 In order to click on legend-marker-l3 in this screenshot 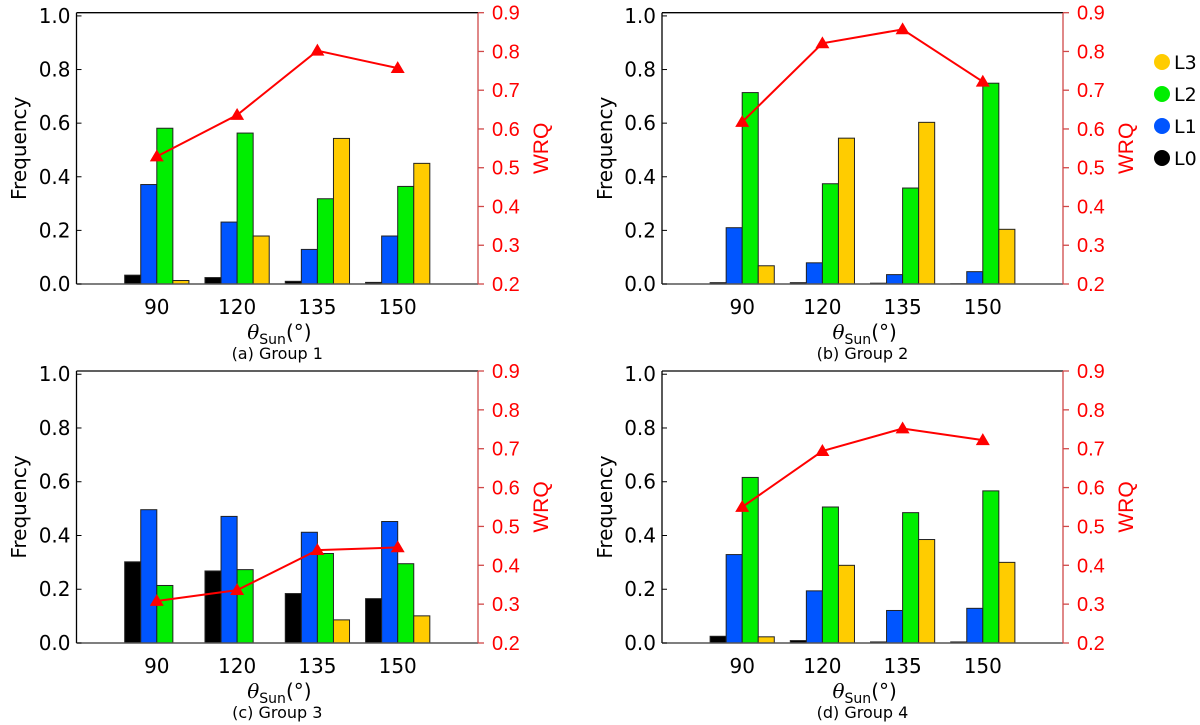, I will do `click(1162, 62)`.